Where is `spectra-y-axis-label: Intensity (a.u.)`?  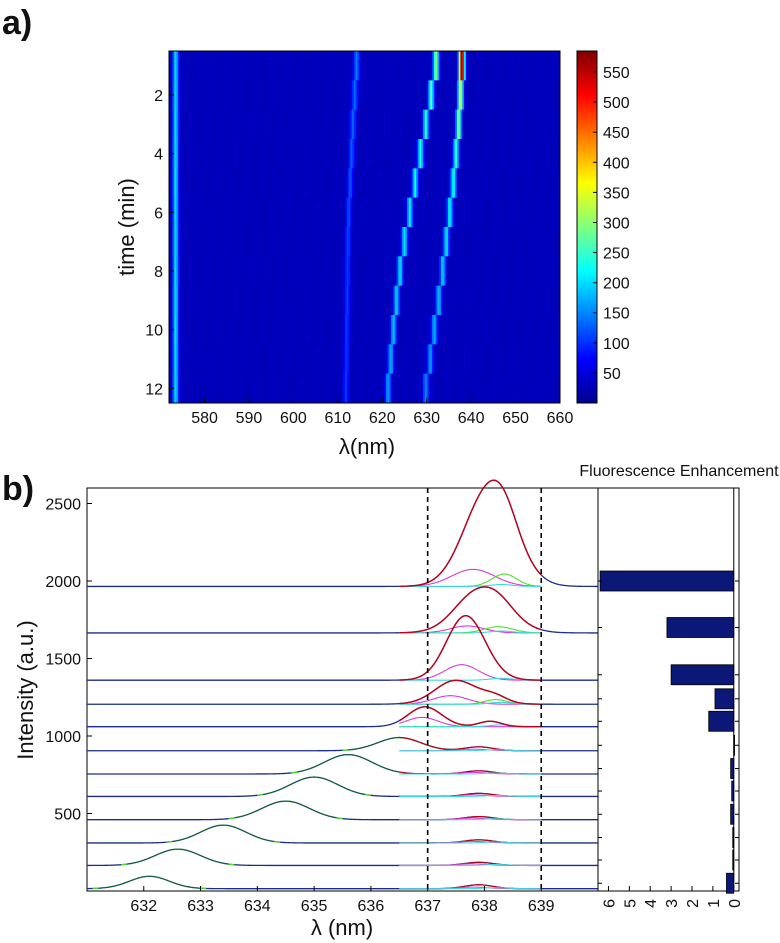 spectra-y-axis-label: Intensity (a.u.) is located at coordinates (25, 689).